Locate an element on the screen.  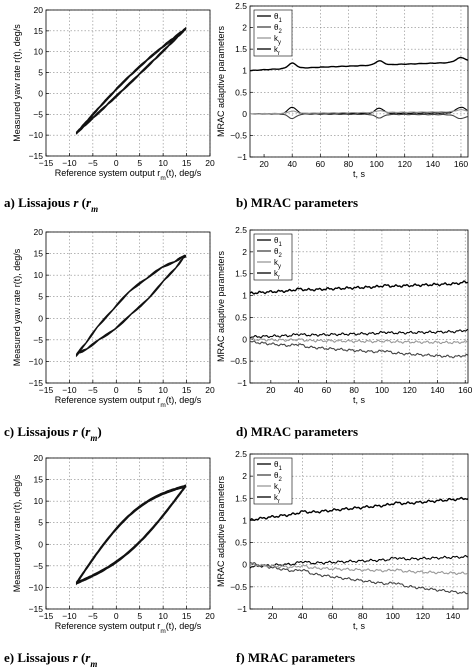
figure-caption: e) Lissajous r (rm is located at coordinates (50, 659).